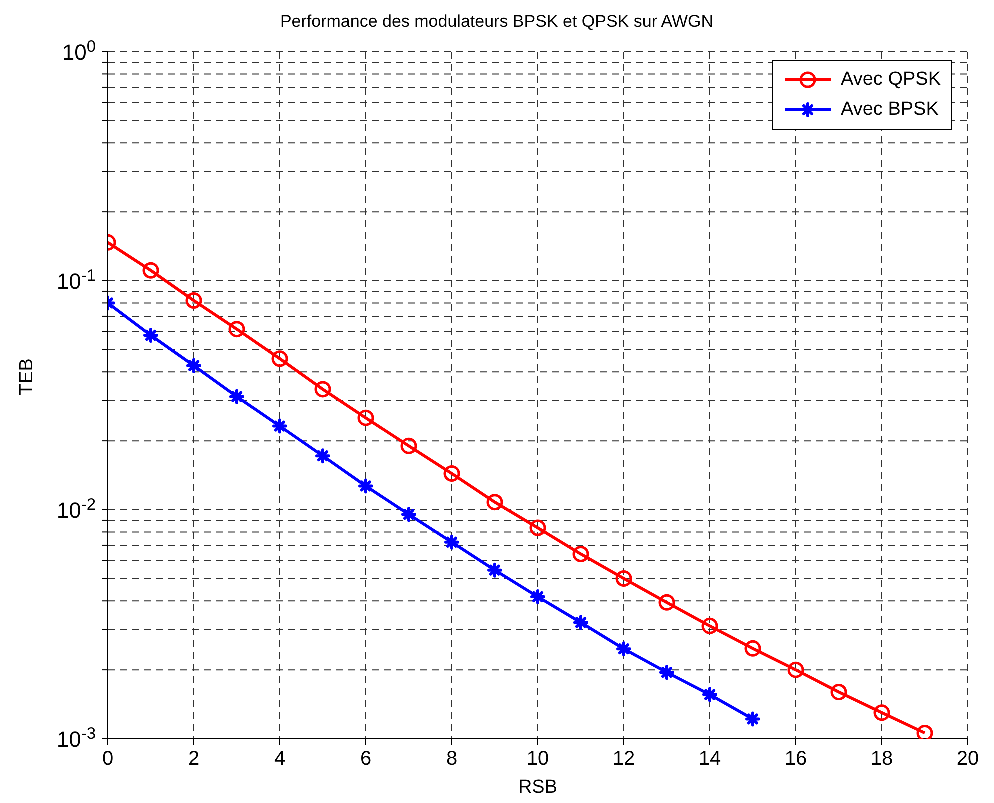 This screenshot has width=994, height=803. Describe the element at coordinates (76, 280) in the screenshot. I see `y-tick-label: 10$^{-1}$` at that location.